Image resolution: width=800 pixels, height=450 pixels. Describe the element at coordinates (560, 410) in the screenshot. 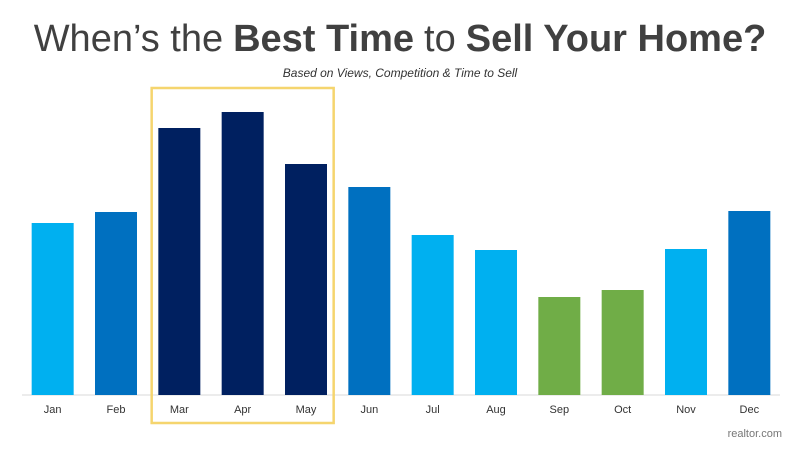

I see `x-tick-label: Sep` at that location.